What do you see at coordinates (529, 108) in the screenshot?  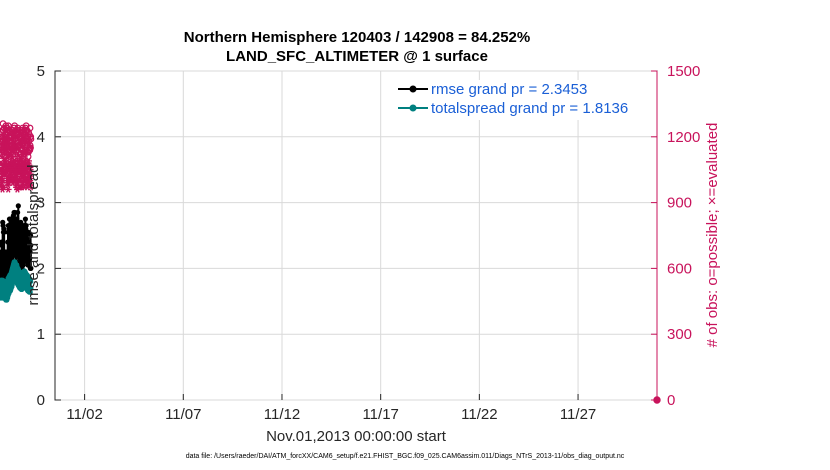 I see `legend-spread-label: totalspread grand pr = 1.8136` at bounding box center [529, 108].